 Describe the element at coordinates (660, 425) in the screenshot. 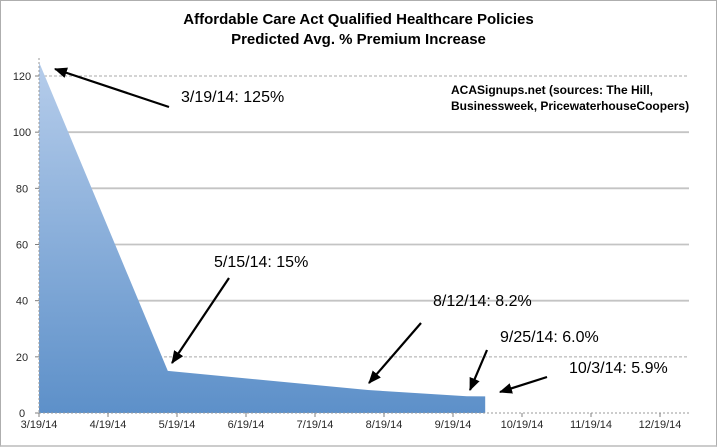

I see `x-tick-label: 12/19/14` at that location.